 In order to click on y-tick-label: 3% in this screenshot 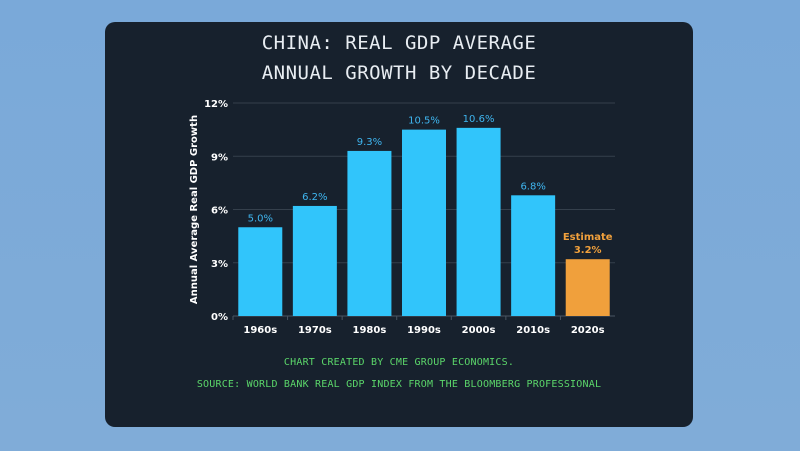, I will do `click(219, 264)`.